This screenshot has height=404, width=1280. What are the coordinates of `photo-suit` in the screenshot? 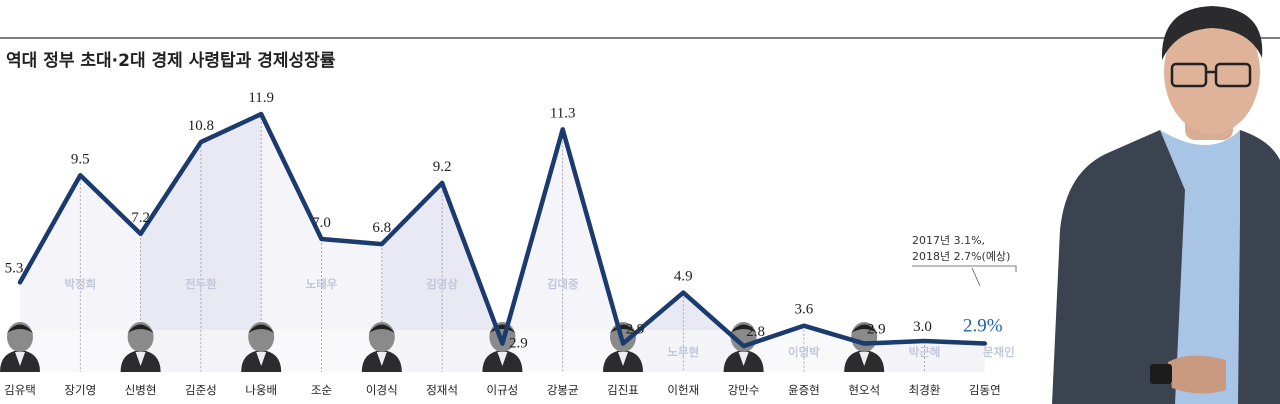 It's located at (1166, 267).